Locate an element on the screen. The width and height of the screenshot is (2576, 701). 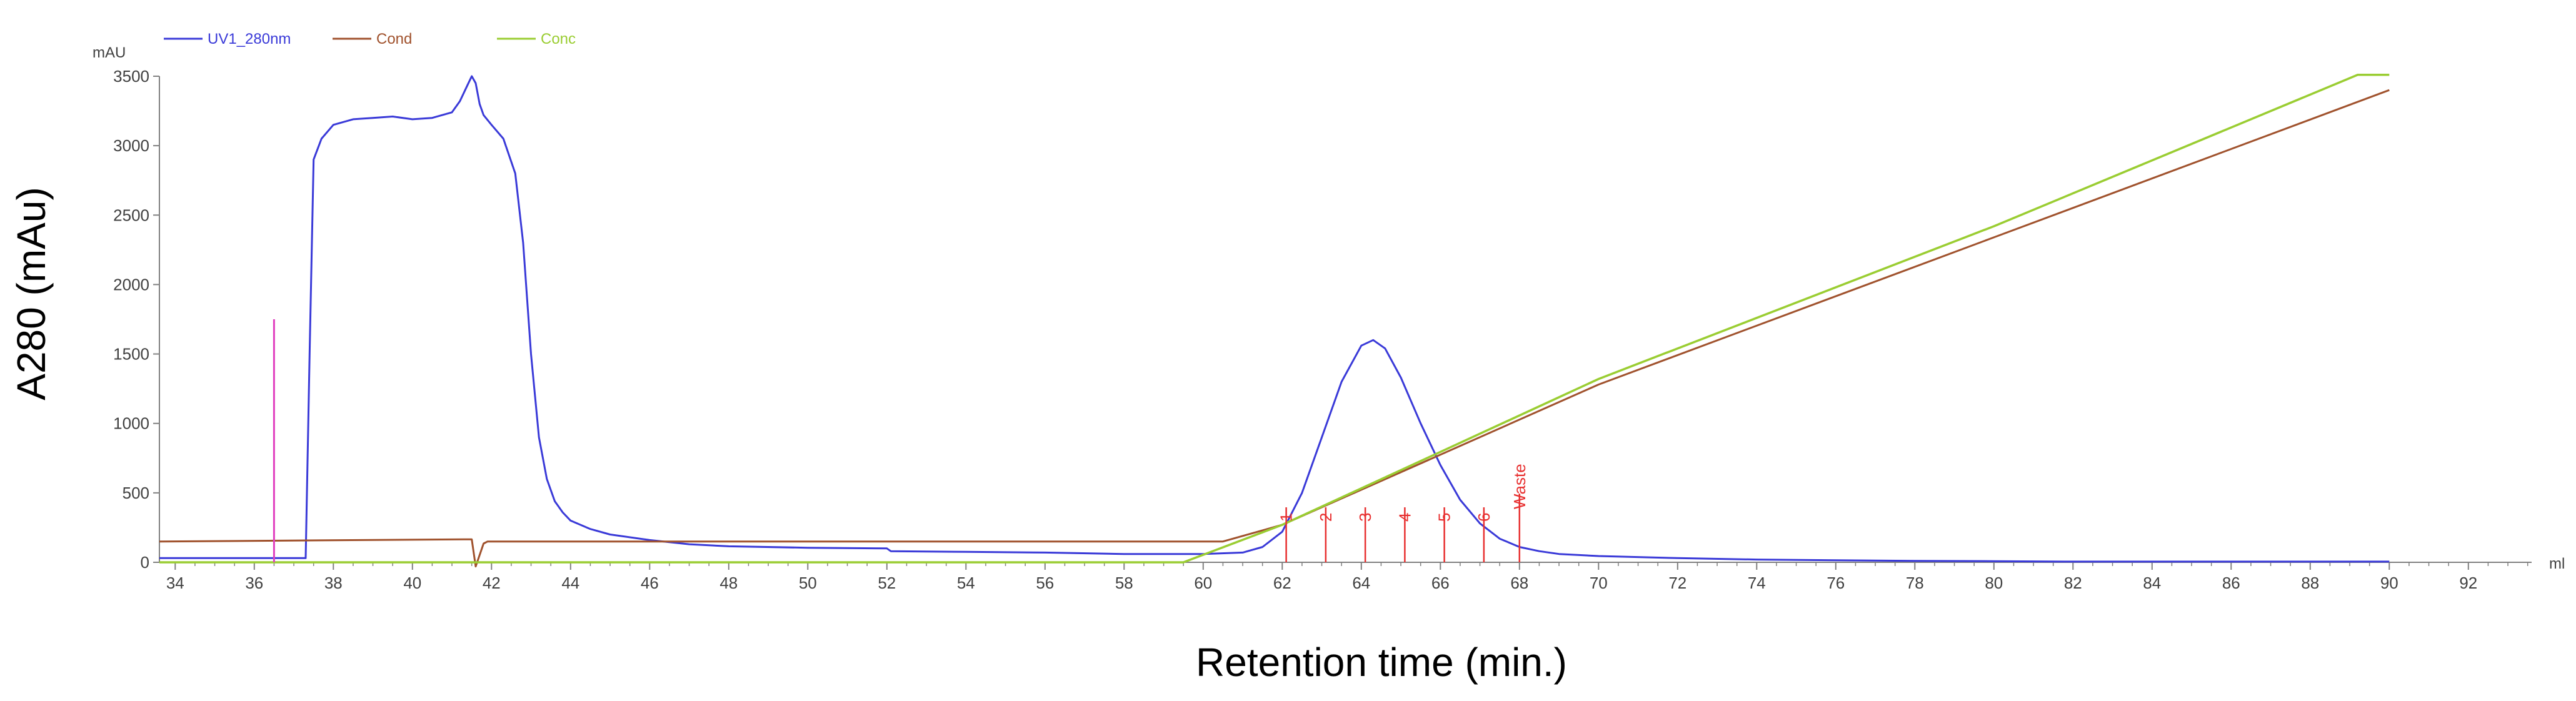
y-tick-label: 1000 is located at coordinates (131, 423).